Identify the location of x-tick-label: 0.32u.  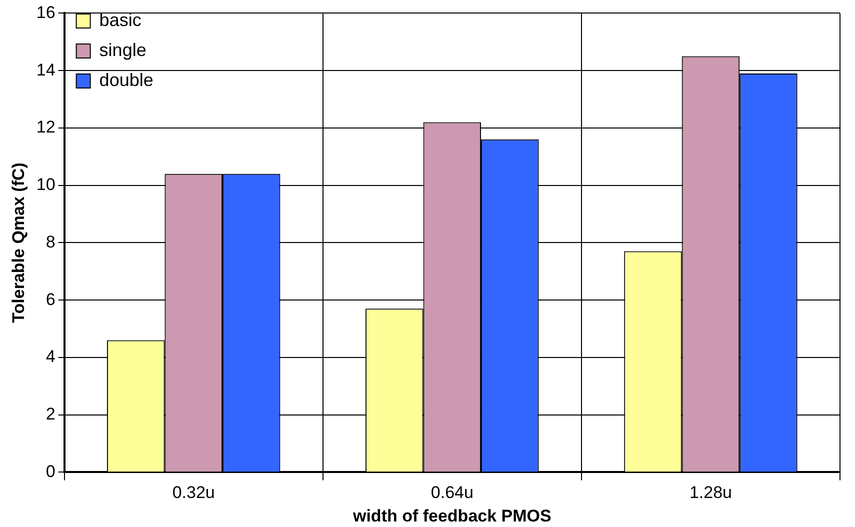
(193, 492).